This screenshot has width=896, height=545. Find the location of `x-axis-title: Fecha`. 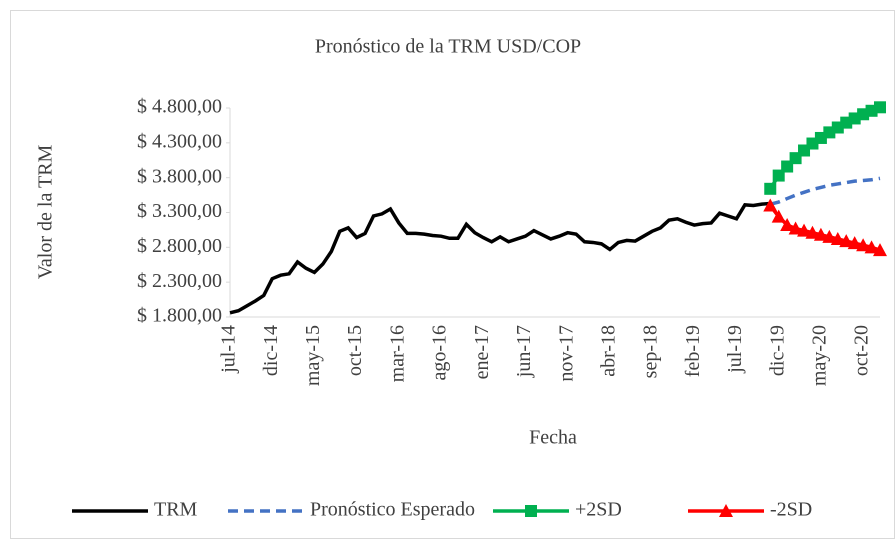

x-axis-title: Fecha is located at coordinates (553, 438).